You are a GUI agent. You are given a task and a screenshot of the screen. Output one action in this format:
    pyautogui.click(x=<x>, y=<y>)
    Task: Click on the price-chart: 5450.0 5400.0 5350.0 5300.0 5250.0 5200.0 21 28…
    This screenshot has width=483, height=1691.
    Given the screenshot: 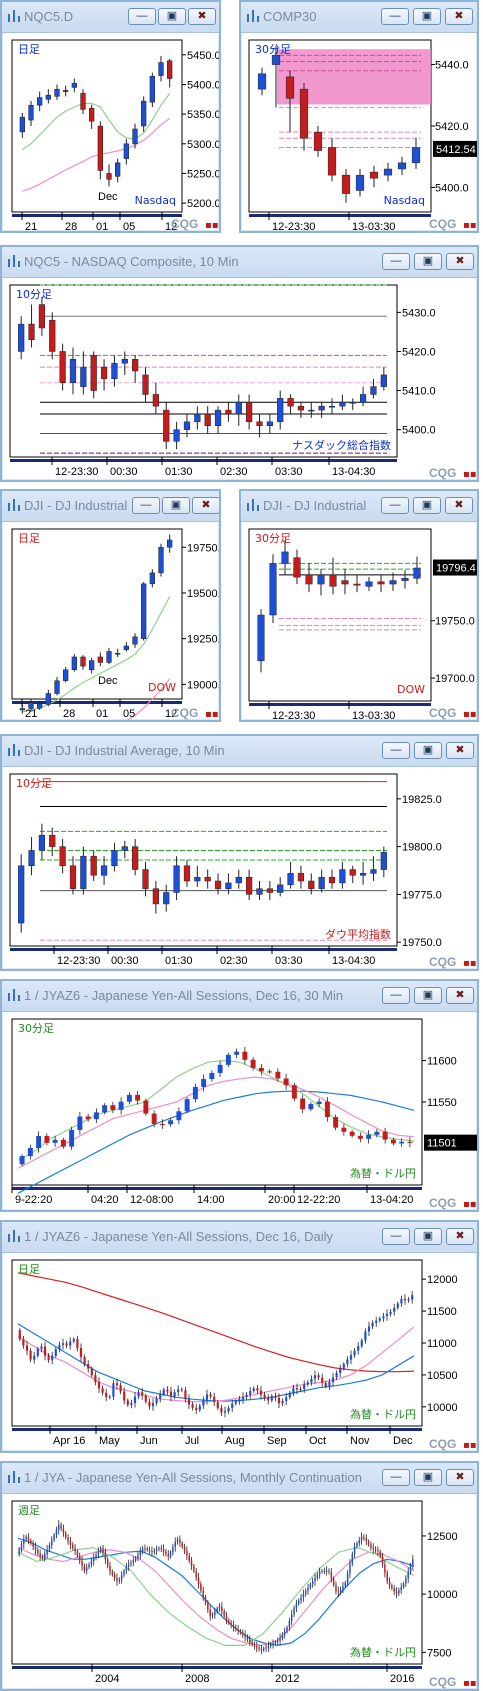 What is the action you would take?
    pyautogui.click(x=111, y=117)
    